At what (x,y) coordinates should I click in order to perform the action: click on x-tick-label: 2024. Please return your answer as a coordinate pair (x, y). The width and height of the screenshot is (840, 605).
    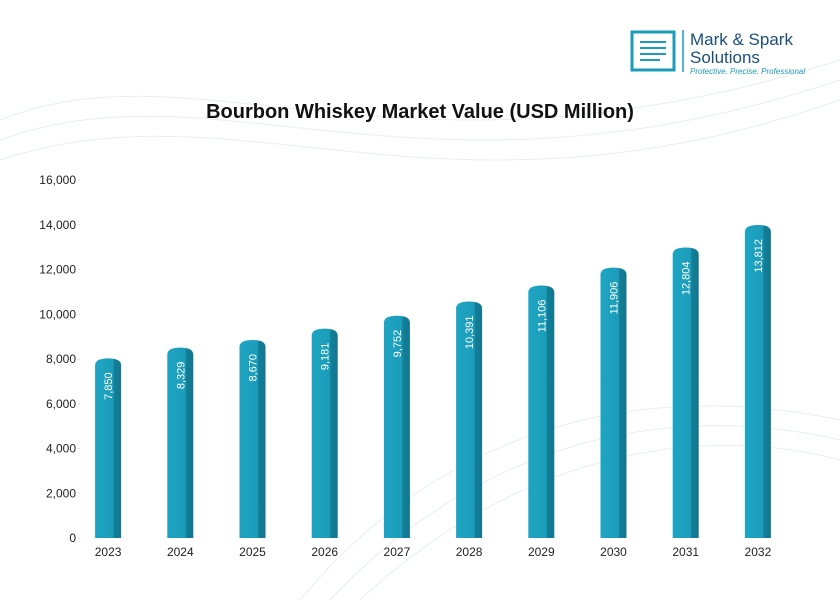
    Looking at the image, I should click on (180, 552).